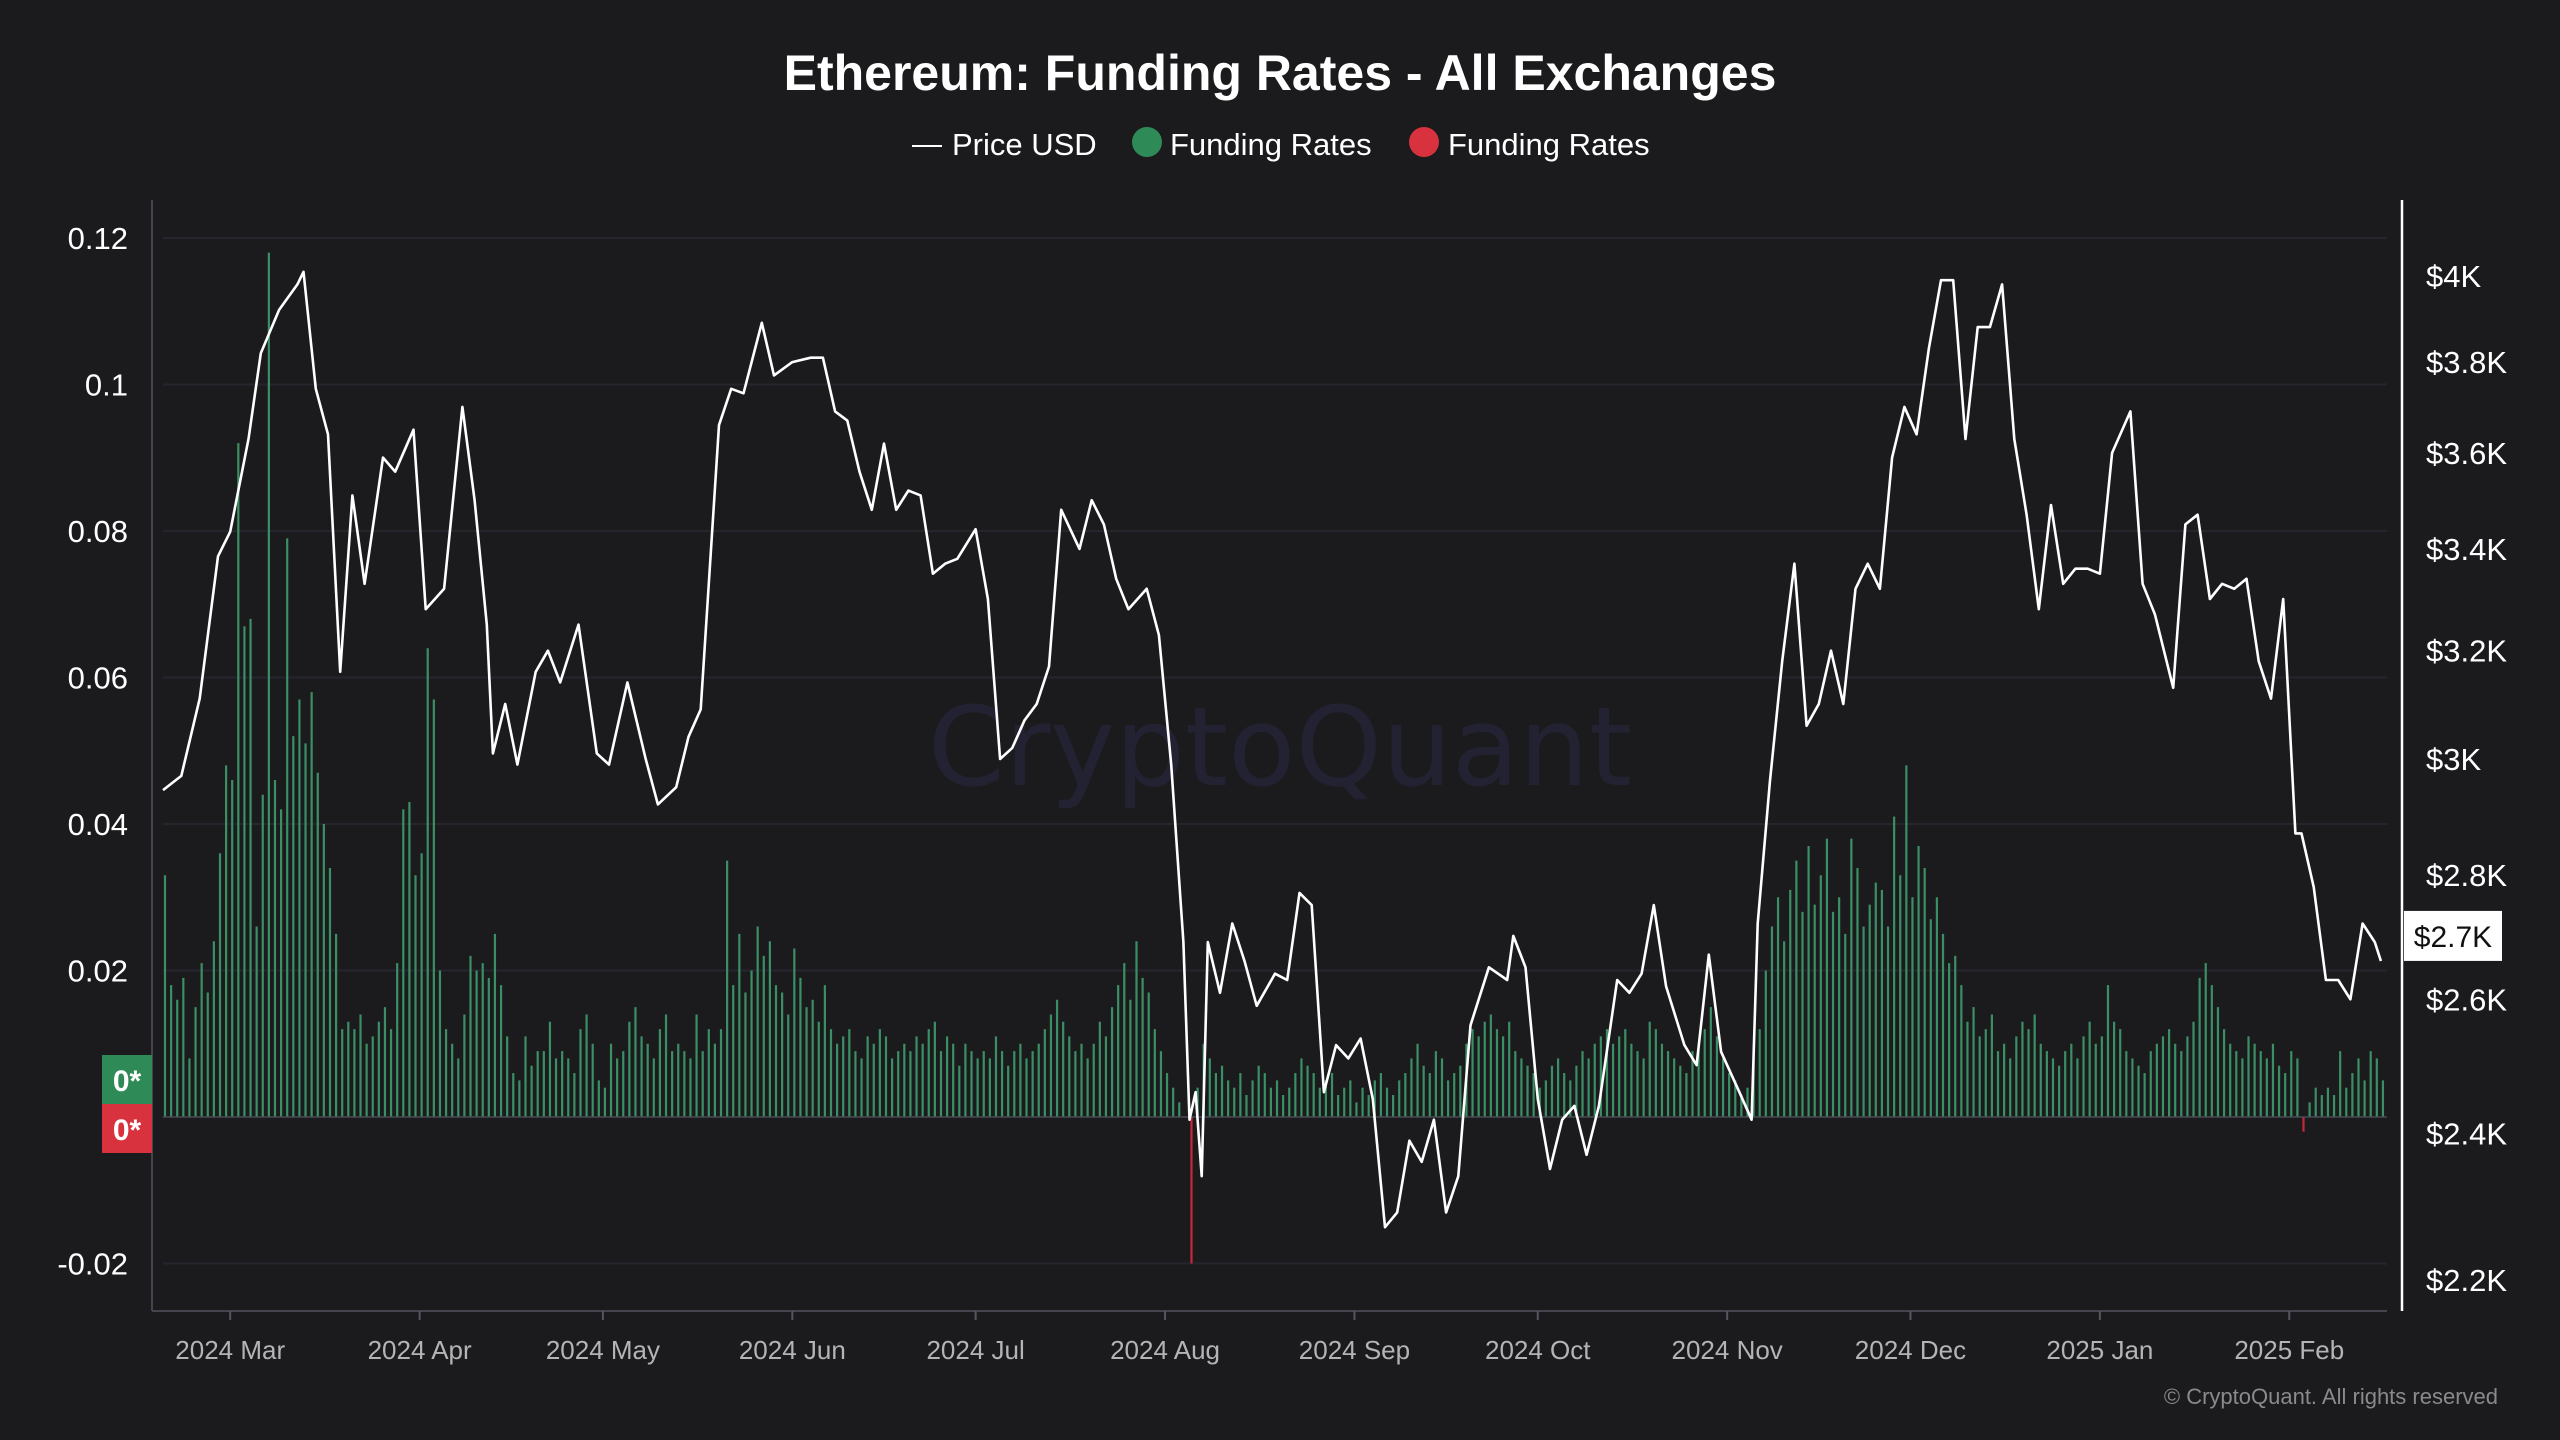 Image resolution: width=2560 pixels, height=1440 pixels. What do you see at coordinates (2466, 549) in the screenshot?
I see `right-tick-label: $3.4K` at bounding box center [2466, 549].